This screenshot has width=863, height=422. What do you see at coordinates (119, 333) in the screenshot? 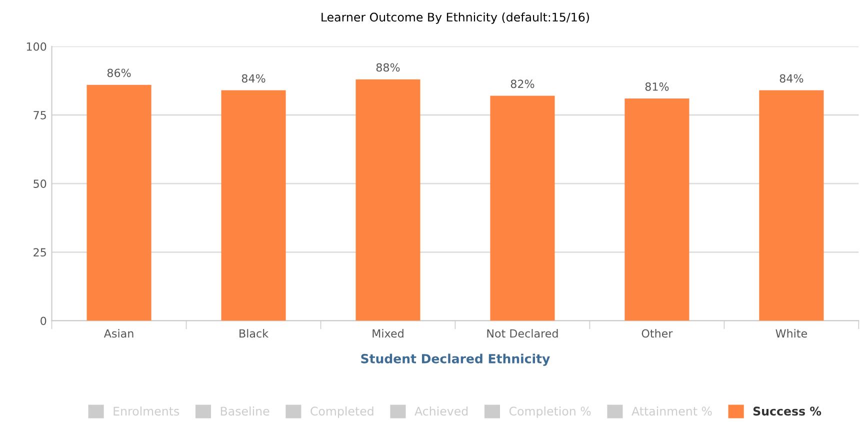
I see `x-tick-label: Asian` at bounding box center [119, 333].